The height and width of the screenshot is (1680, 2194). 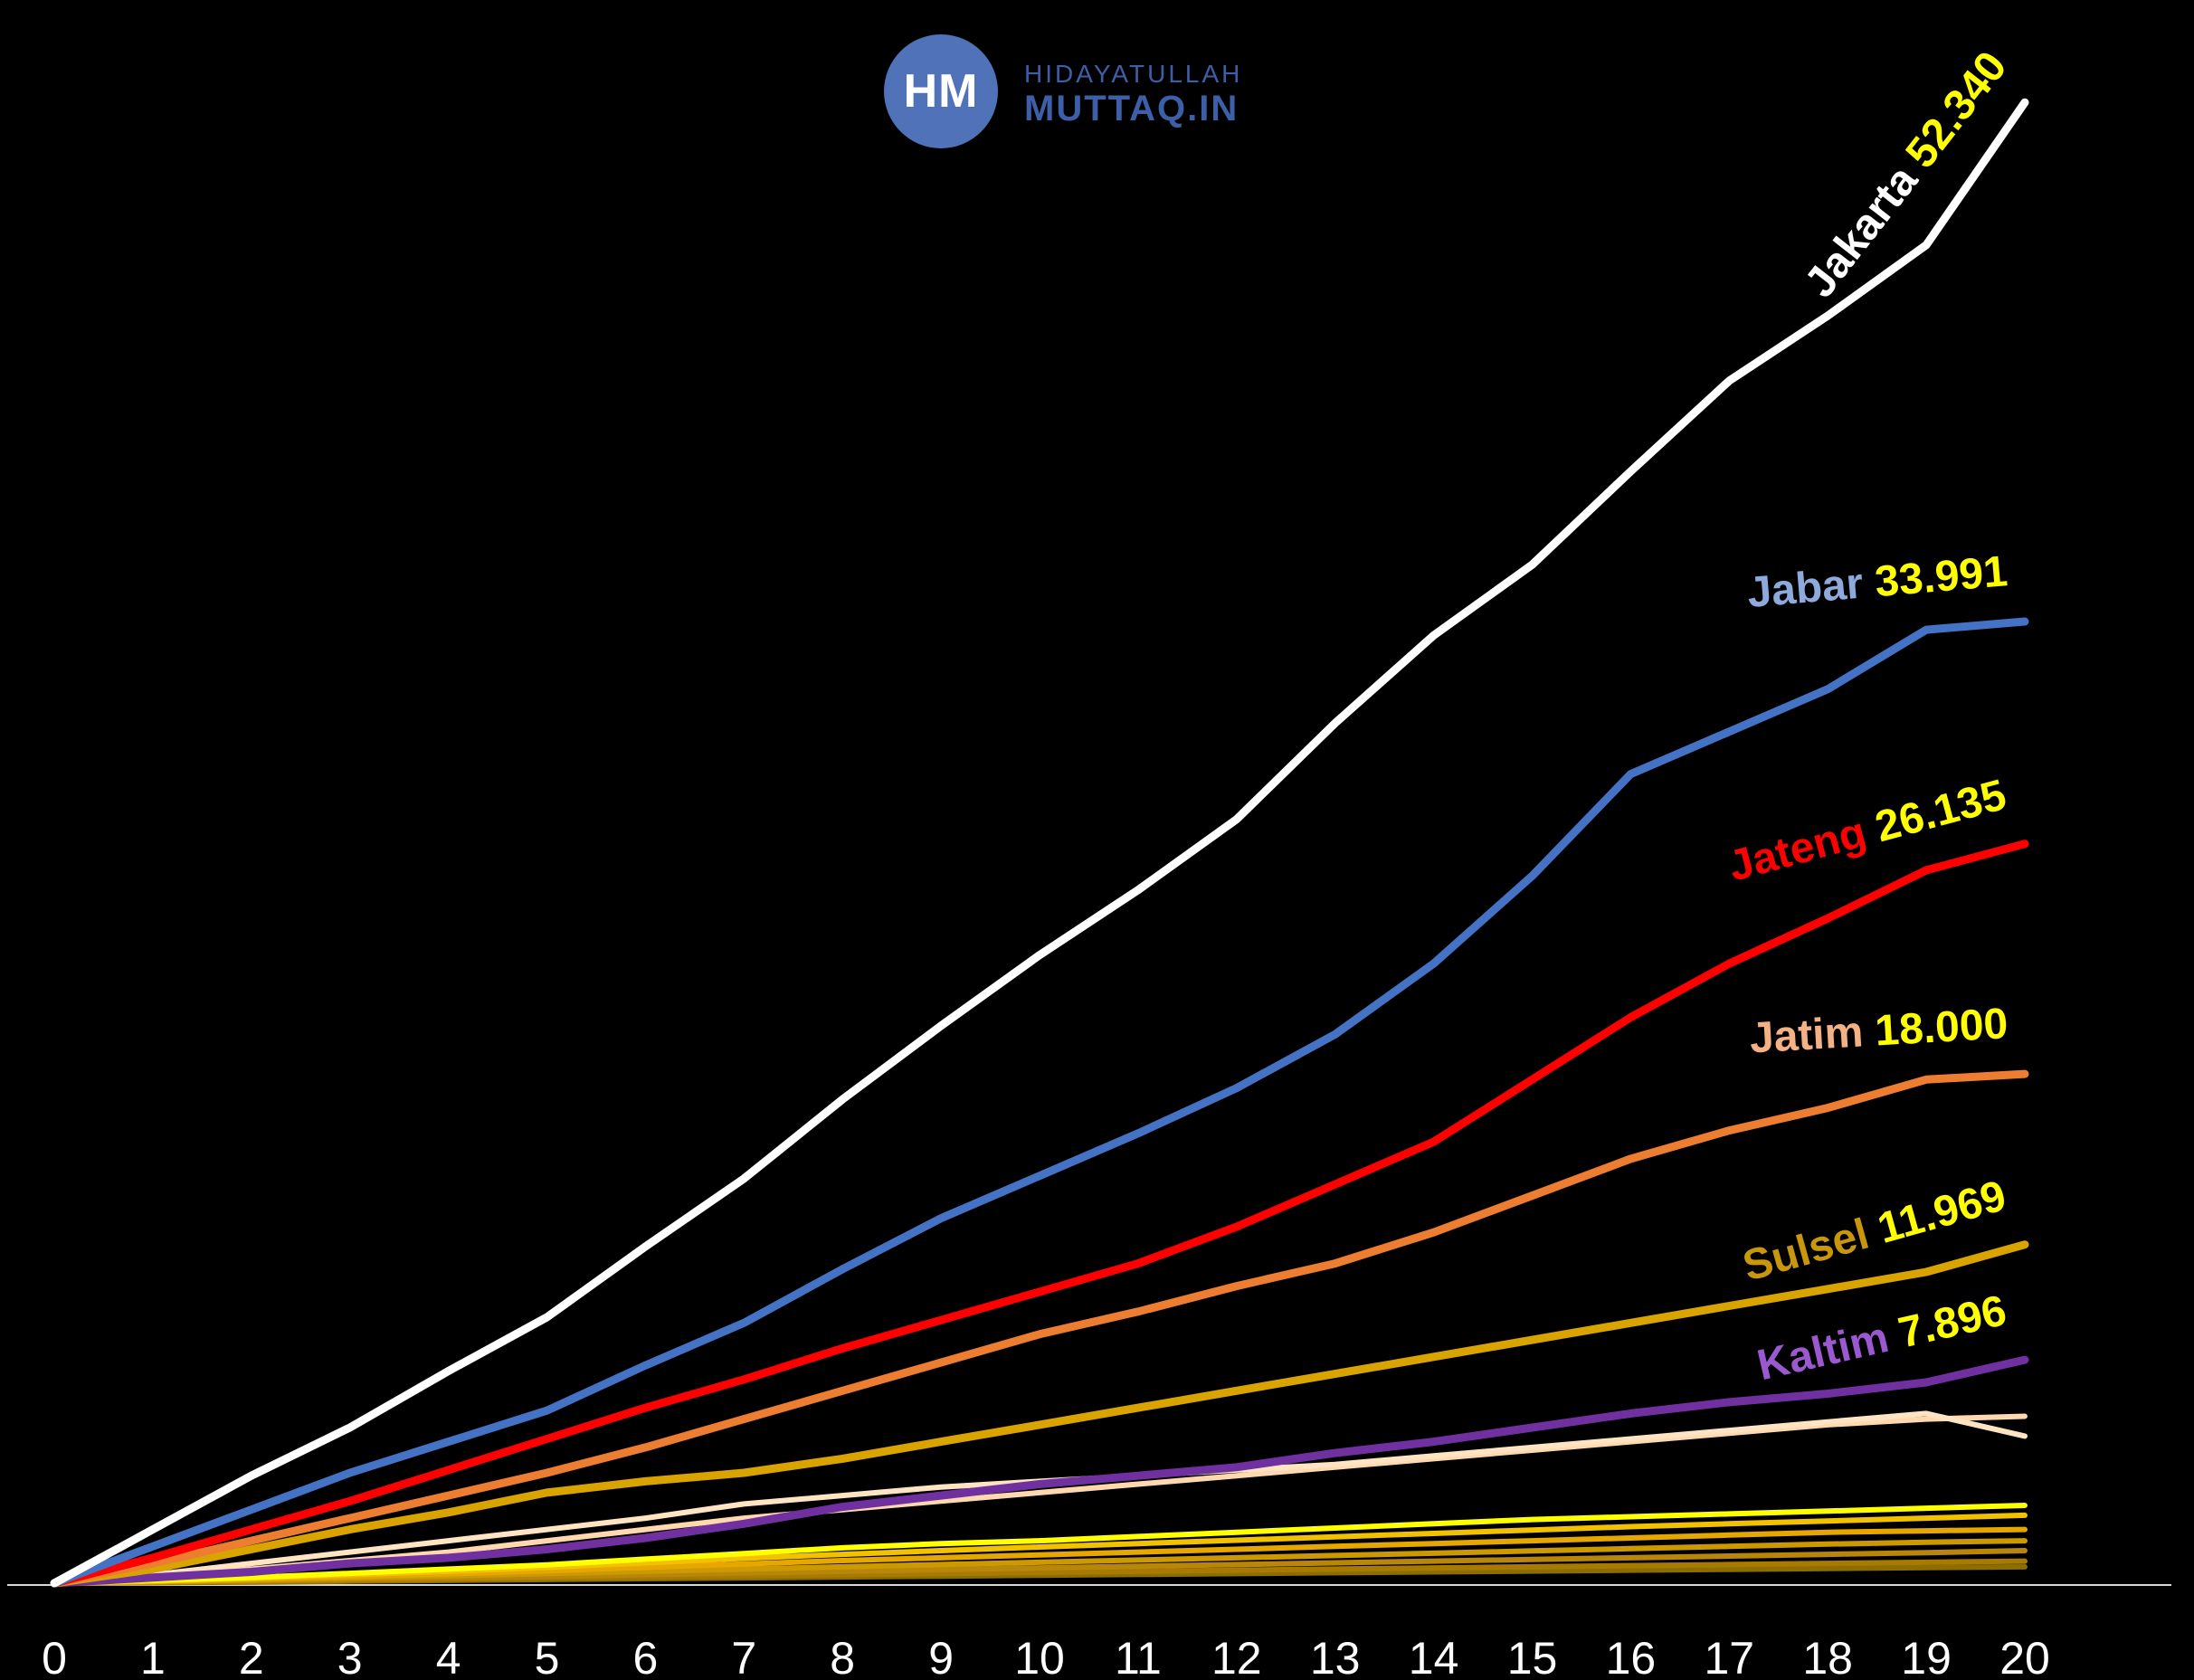 I want to click on x-tick-label: 19, so click(x=1927, y=1656).